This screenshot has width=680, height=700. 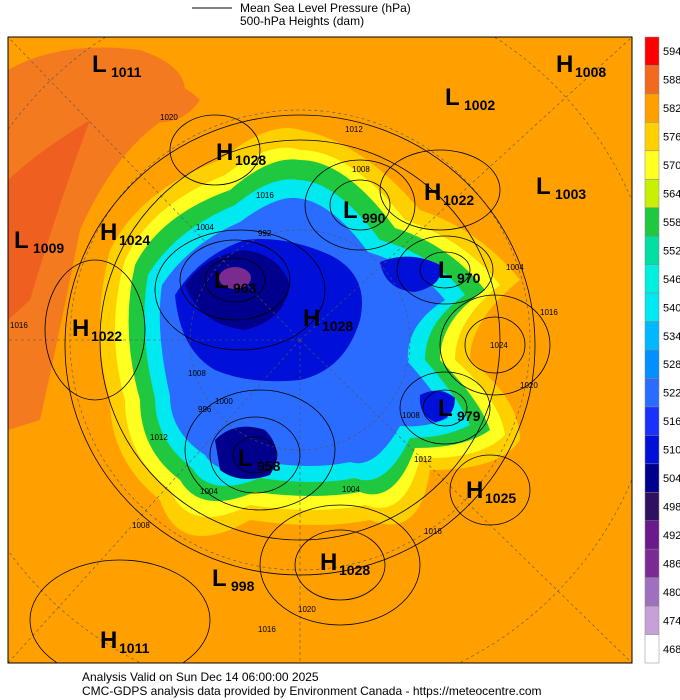 I want to click on center-value: 963, so click(x=245, y=288).